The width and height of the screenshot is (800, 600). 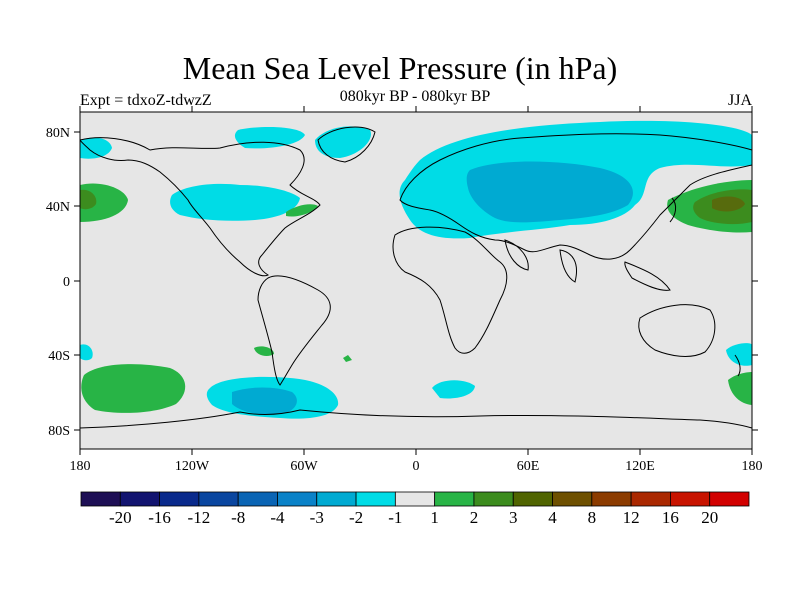 What do you see at coordinates (631, 517) in the screenshot?
I see `colorbar-label: 12` at bounding box center [631, 517].